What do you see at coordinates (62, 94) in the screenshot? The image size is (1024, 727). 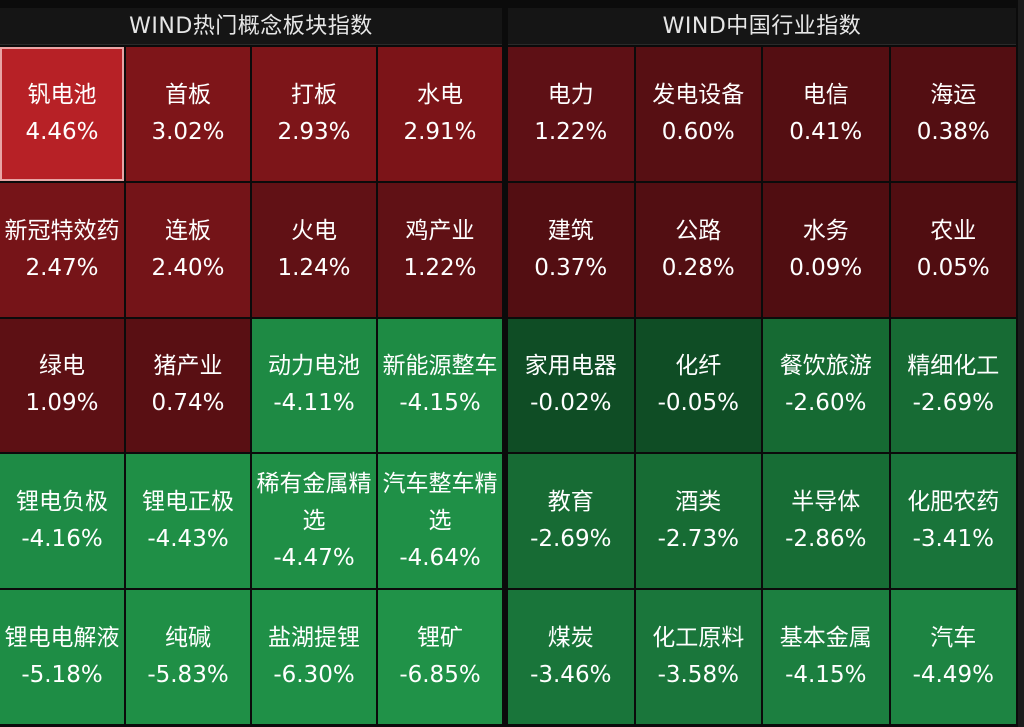 I see `tile-name: 钒电池` at bounding box center [62, 94].